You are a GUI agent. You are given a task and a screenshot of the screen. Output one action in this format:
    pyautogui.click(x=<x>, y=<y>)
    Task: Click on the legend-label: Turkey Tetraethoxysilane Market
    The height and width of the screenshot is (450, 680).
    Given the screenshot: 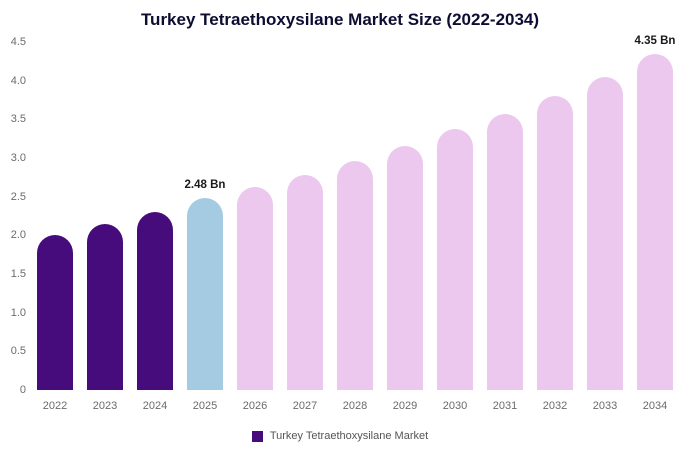 What is the action you would take?
    pyautogui.click(x=349, y=436)
    